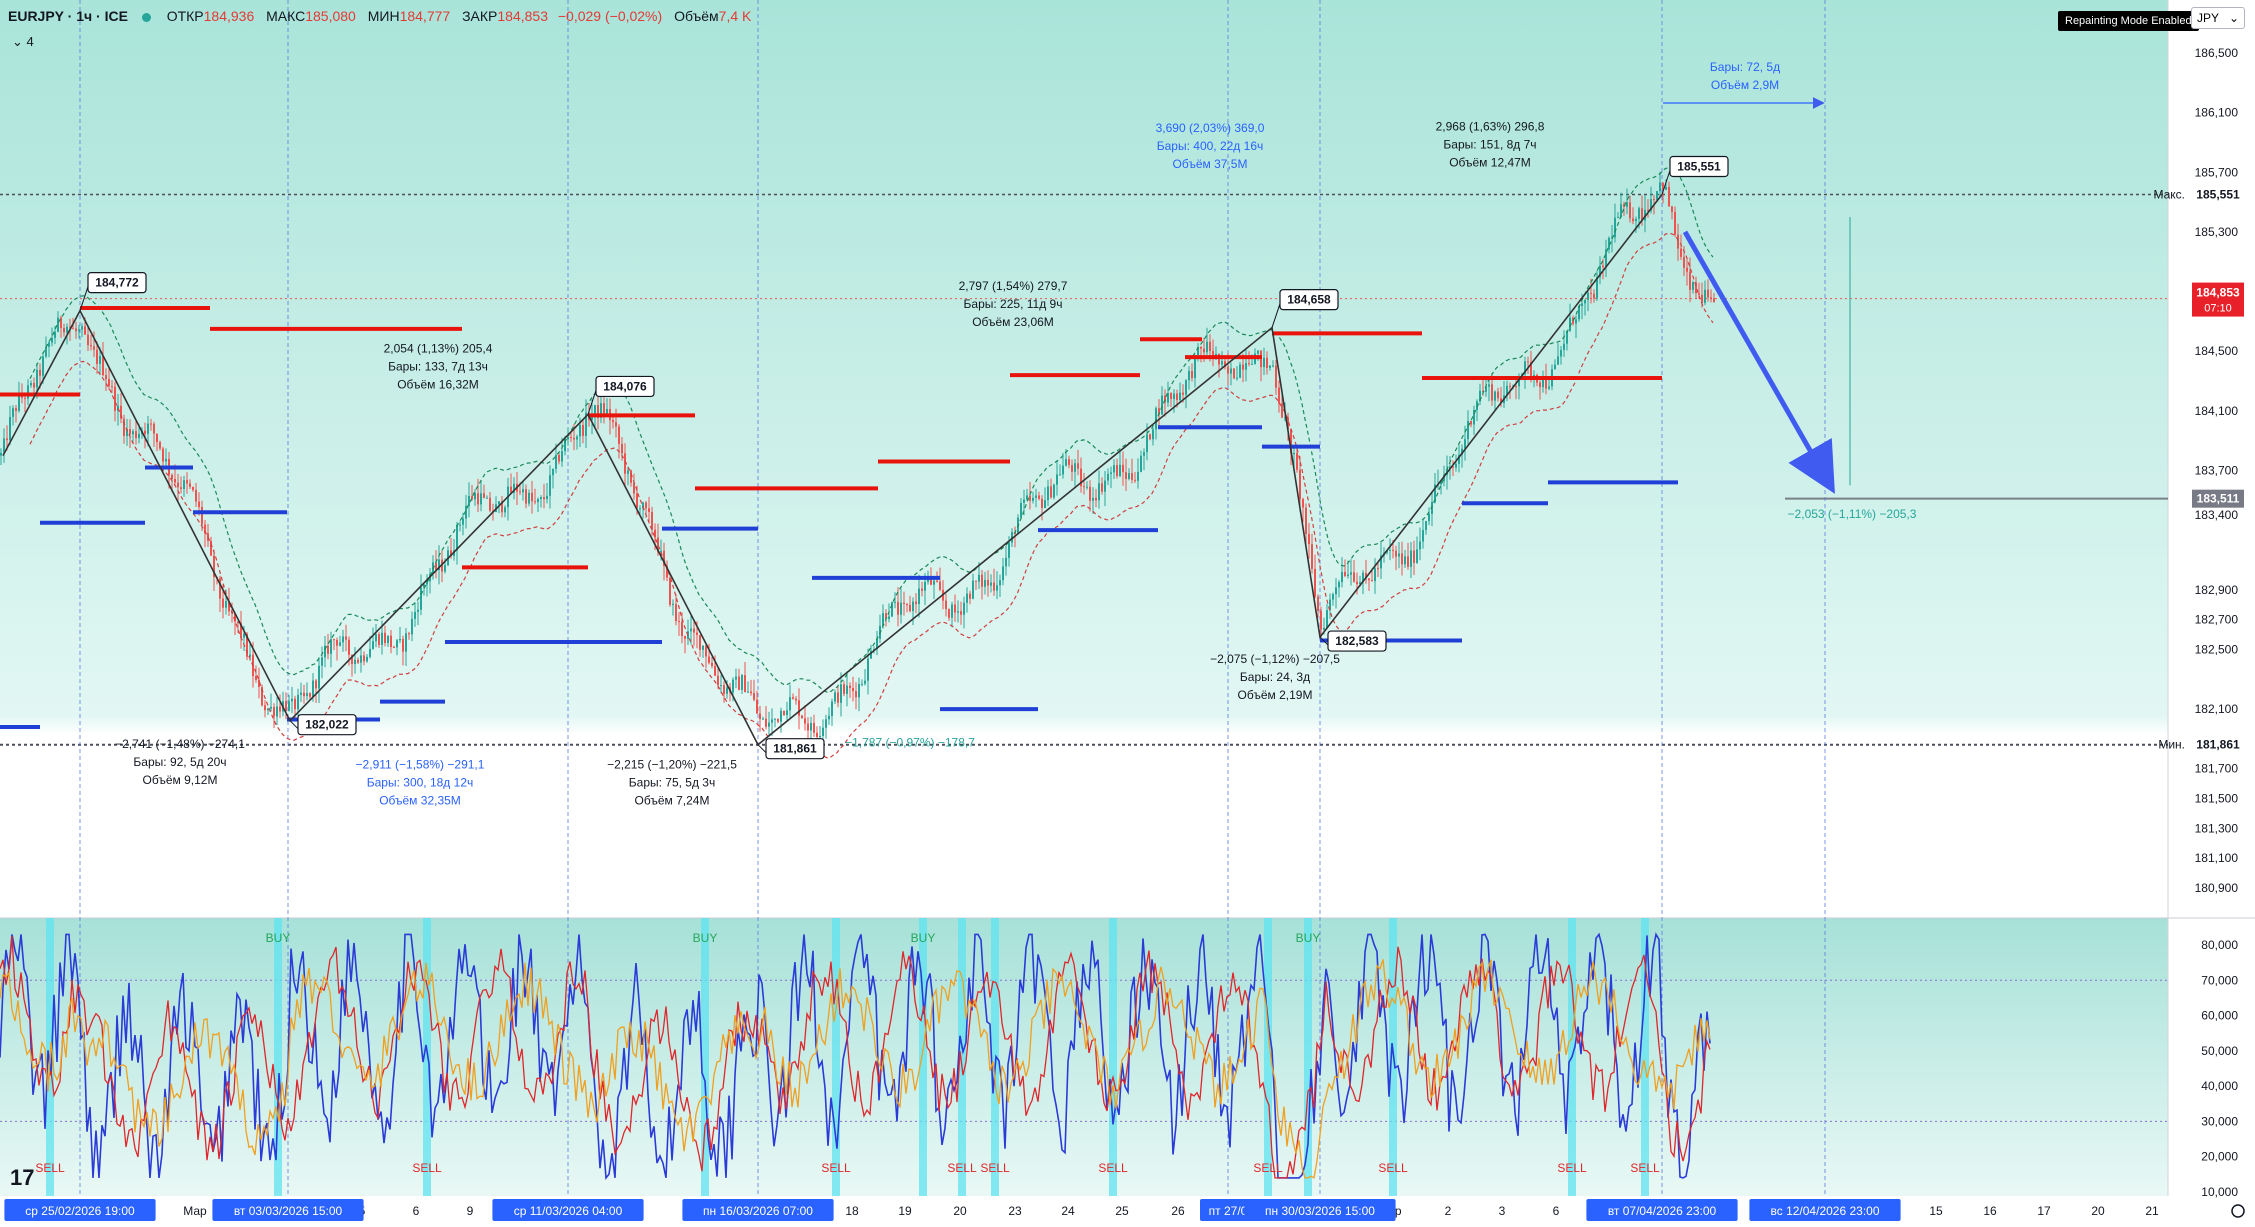  Describe the element at coordinates (2218, 18) in the screenshot. I see `currency-select: JPY ⌄` at that location.